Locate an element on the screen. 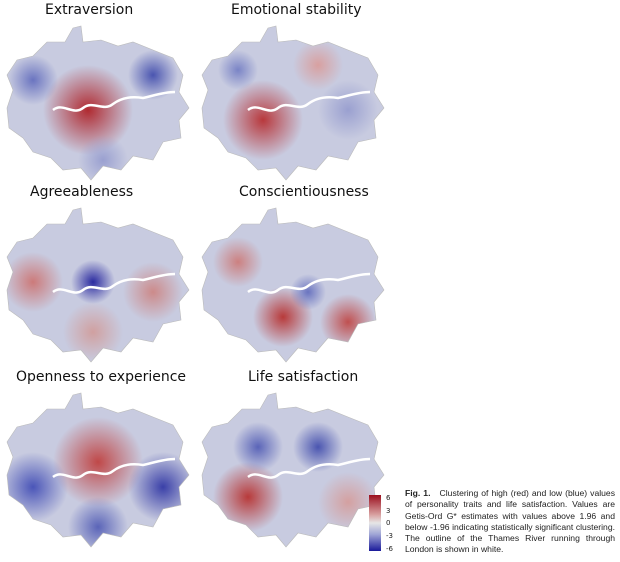  legend-tick: -6 is located at coordinates (389, 549).